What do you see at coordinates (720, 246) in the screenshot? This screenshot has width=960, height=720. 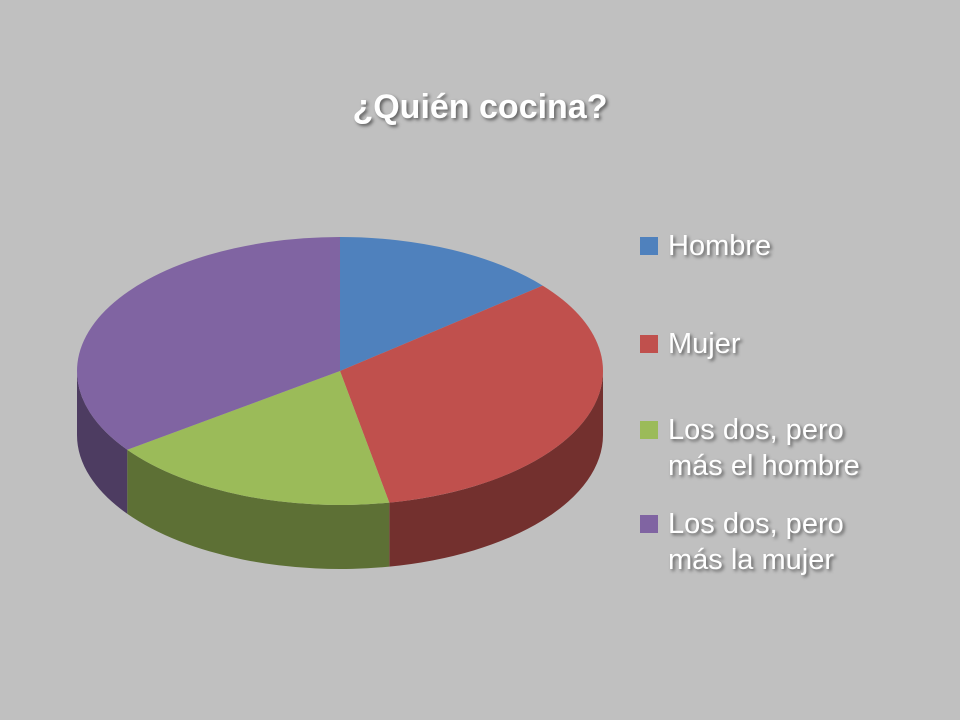 I see `legend-label: Hombre` at bounding box center [720, 246].